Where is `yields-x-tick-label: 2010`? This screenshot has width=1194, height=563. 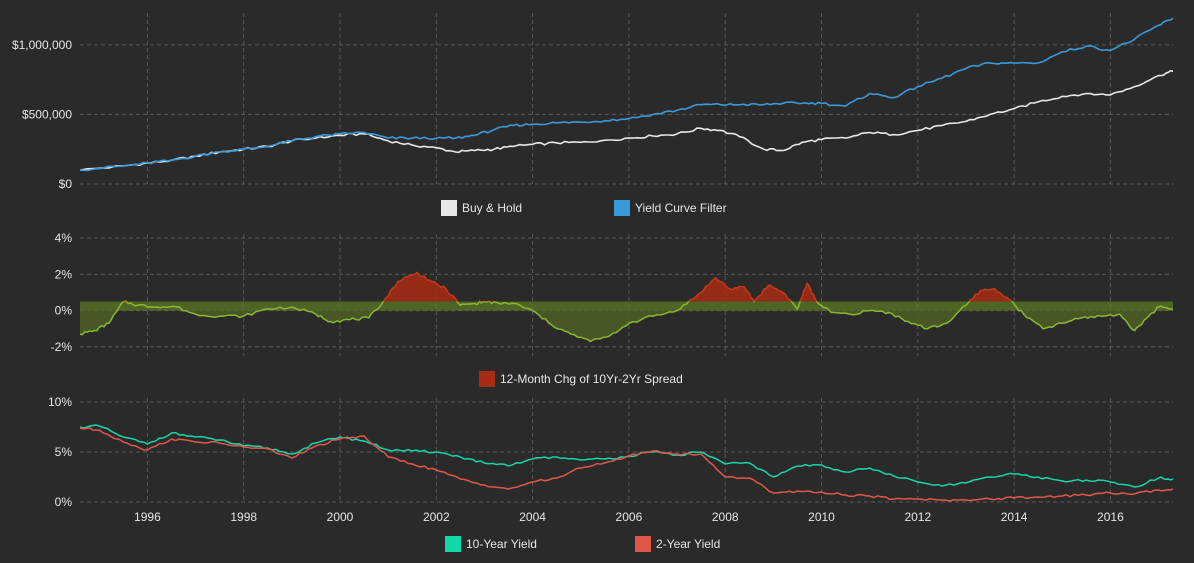 yields-x-tick-label: 2010 is located at coordinates (821, 517).